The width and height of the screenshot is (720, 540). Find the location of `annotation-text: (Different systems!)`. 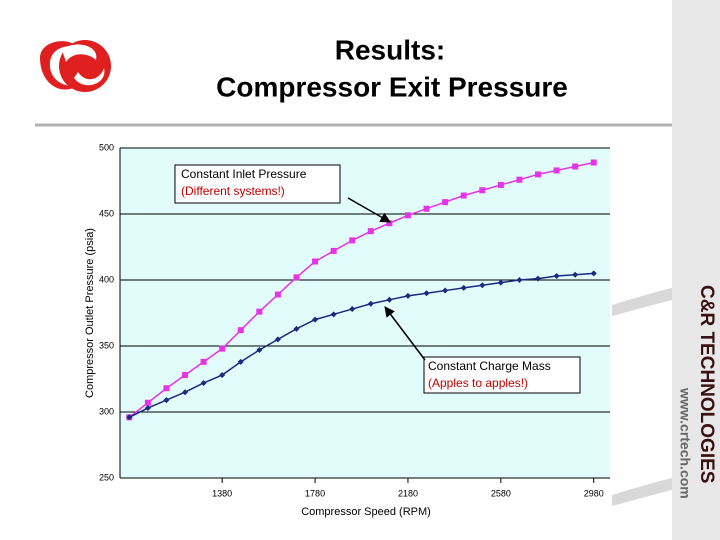

annotation-text: (Different systems!) is located at coordinates (233, 191).